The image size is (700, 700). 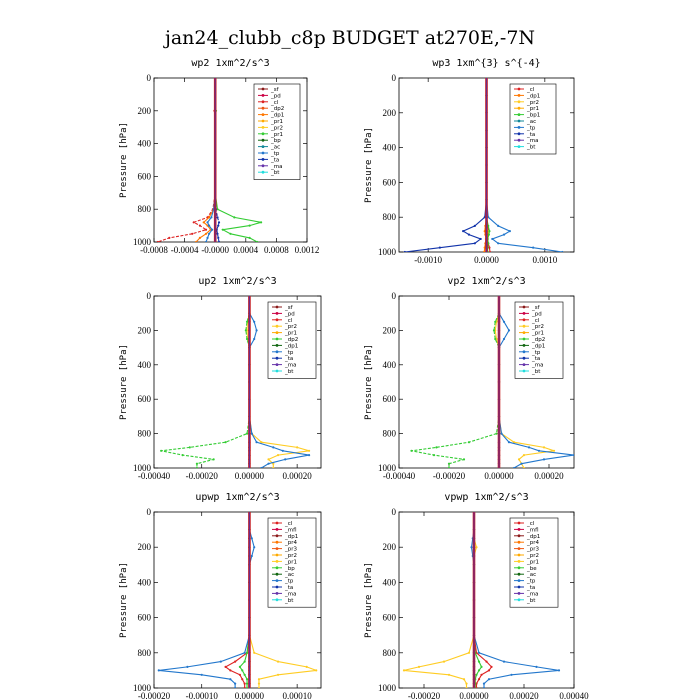 I want to click on series-line, so click(x=206, y=600).